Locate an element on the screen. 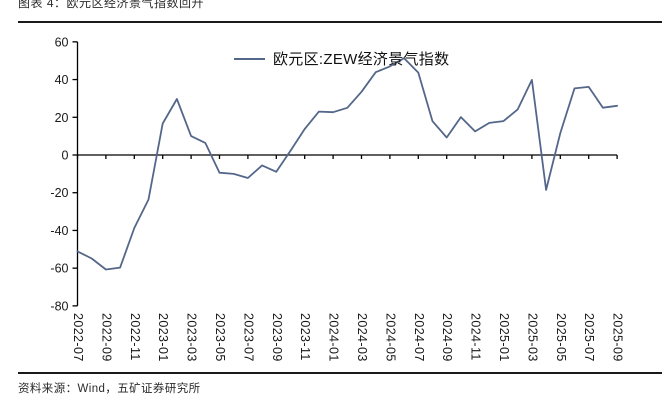 Image resolution: width=665 pixels, height=401 pixels. x-tick-label: 2024-05 is located at coordinates (390, 337).